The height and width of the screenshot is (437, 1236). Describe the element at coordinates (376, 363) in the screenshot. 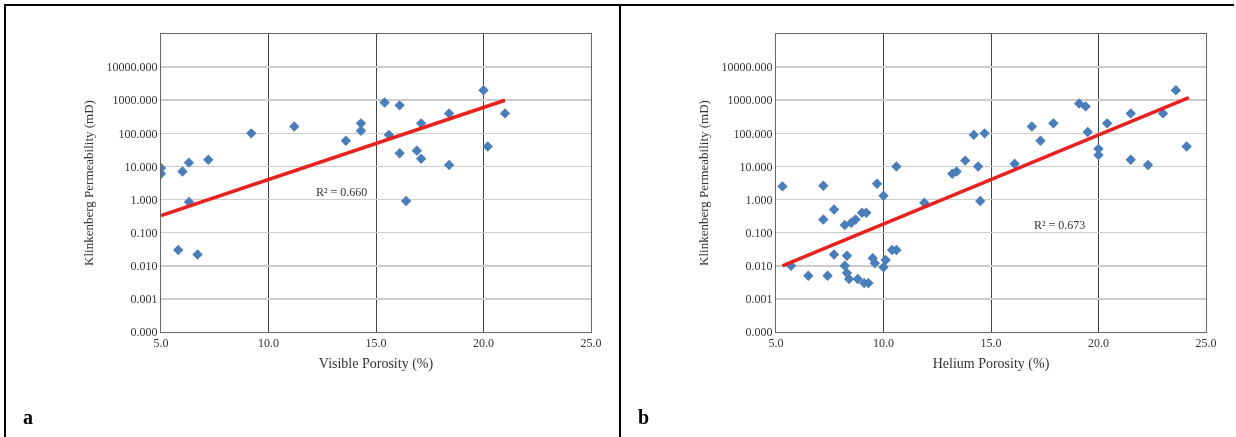

I see `x-axis-title: Visible Porosity (%)` at that location.